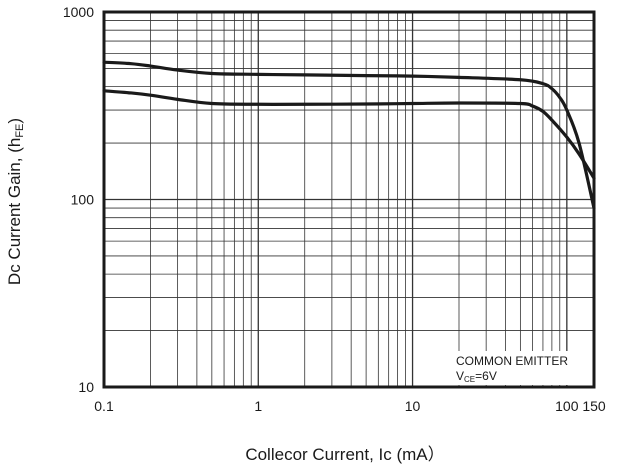 The width and height of the screenshot is (622, 476). What do you see at coordinates (78, 12) in the screenshot?
I see `y-tick-label: 1000` at bounding box center [78, 12].